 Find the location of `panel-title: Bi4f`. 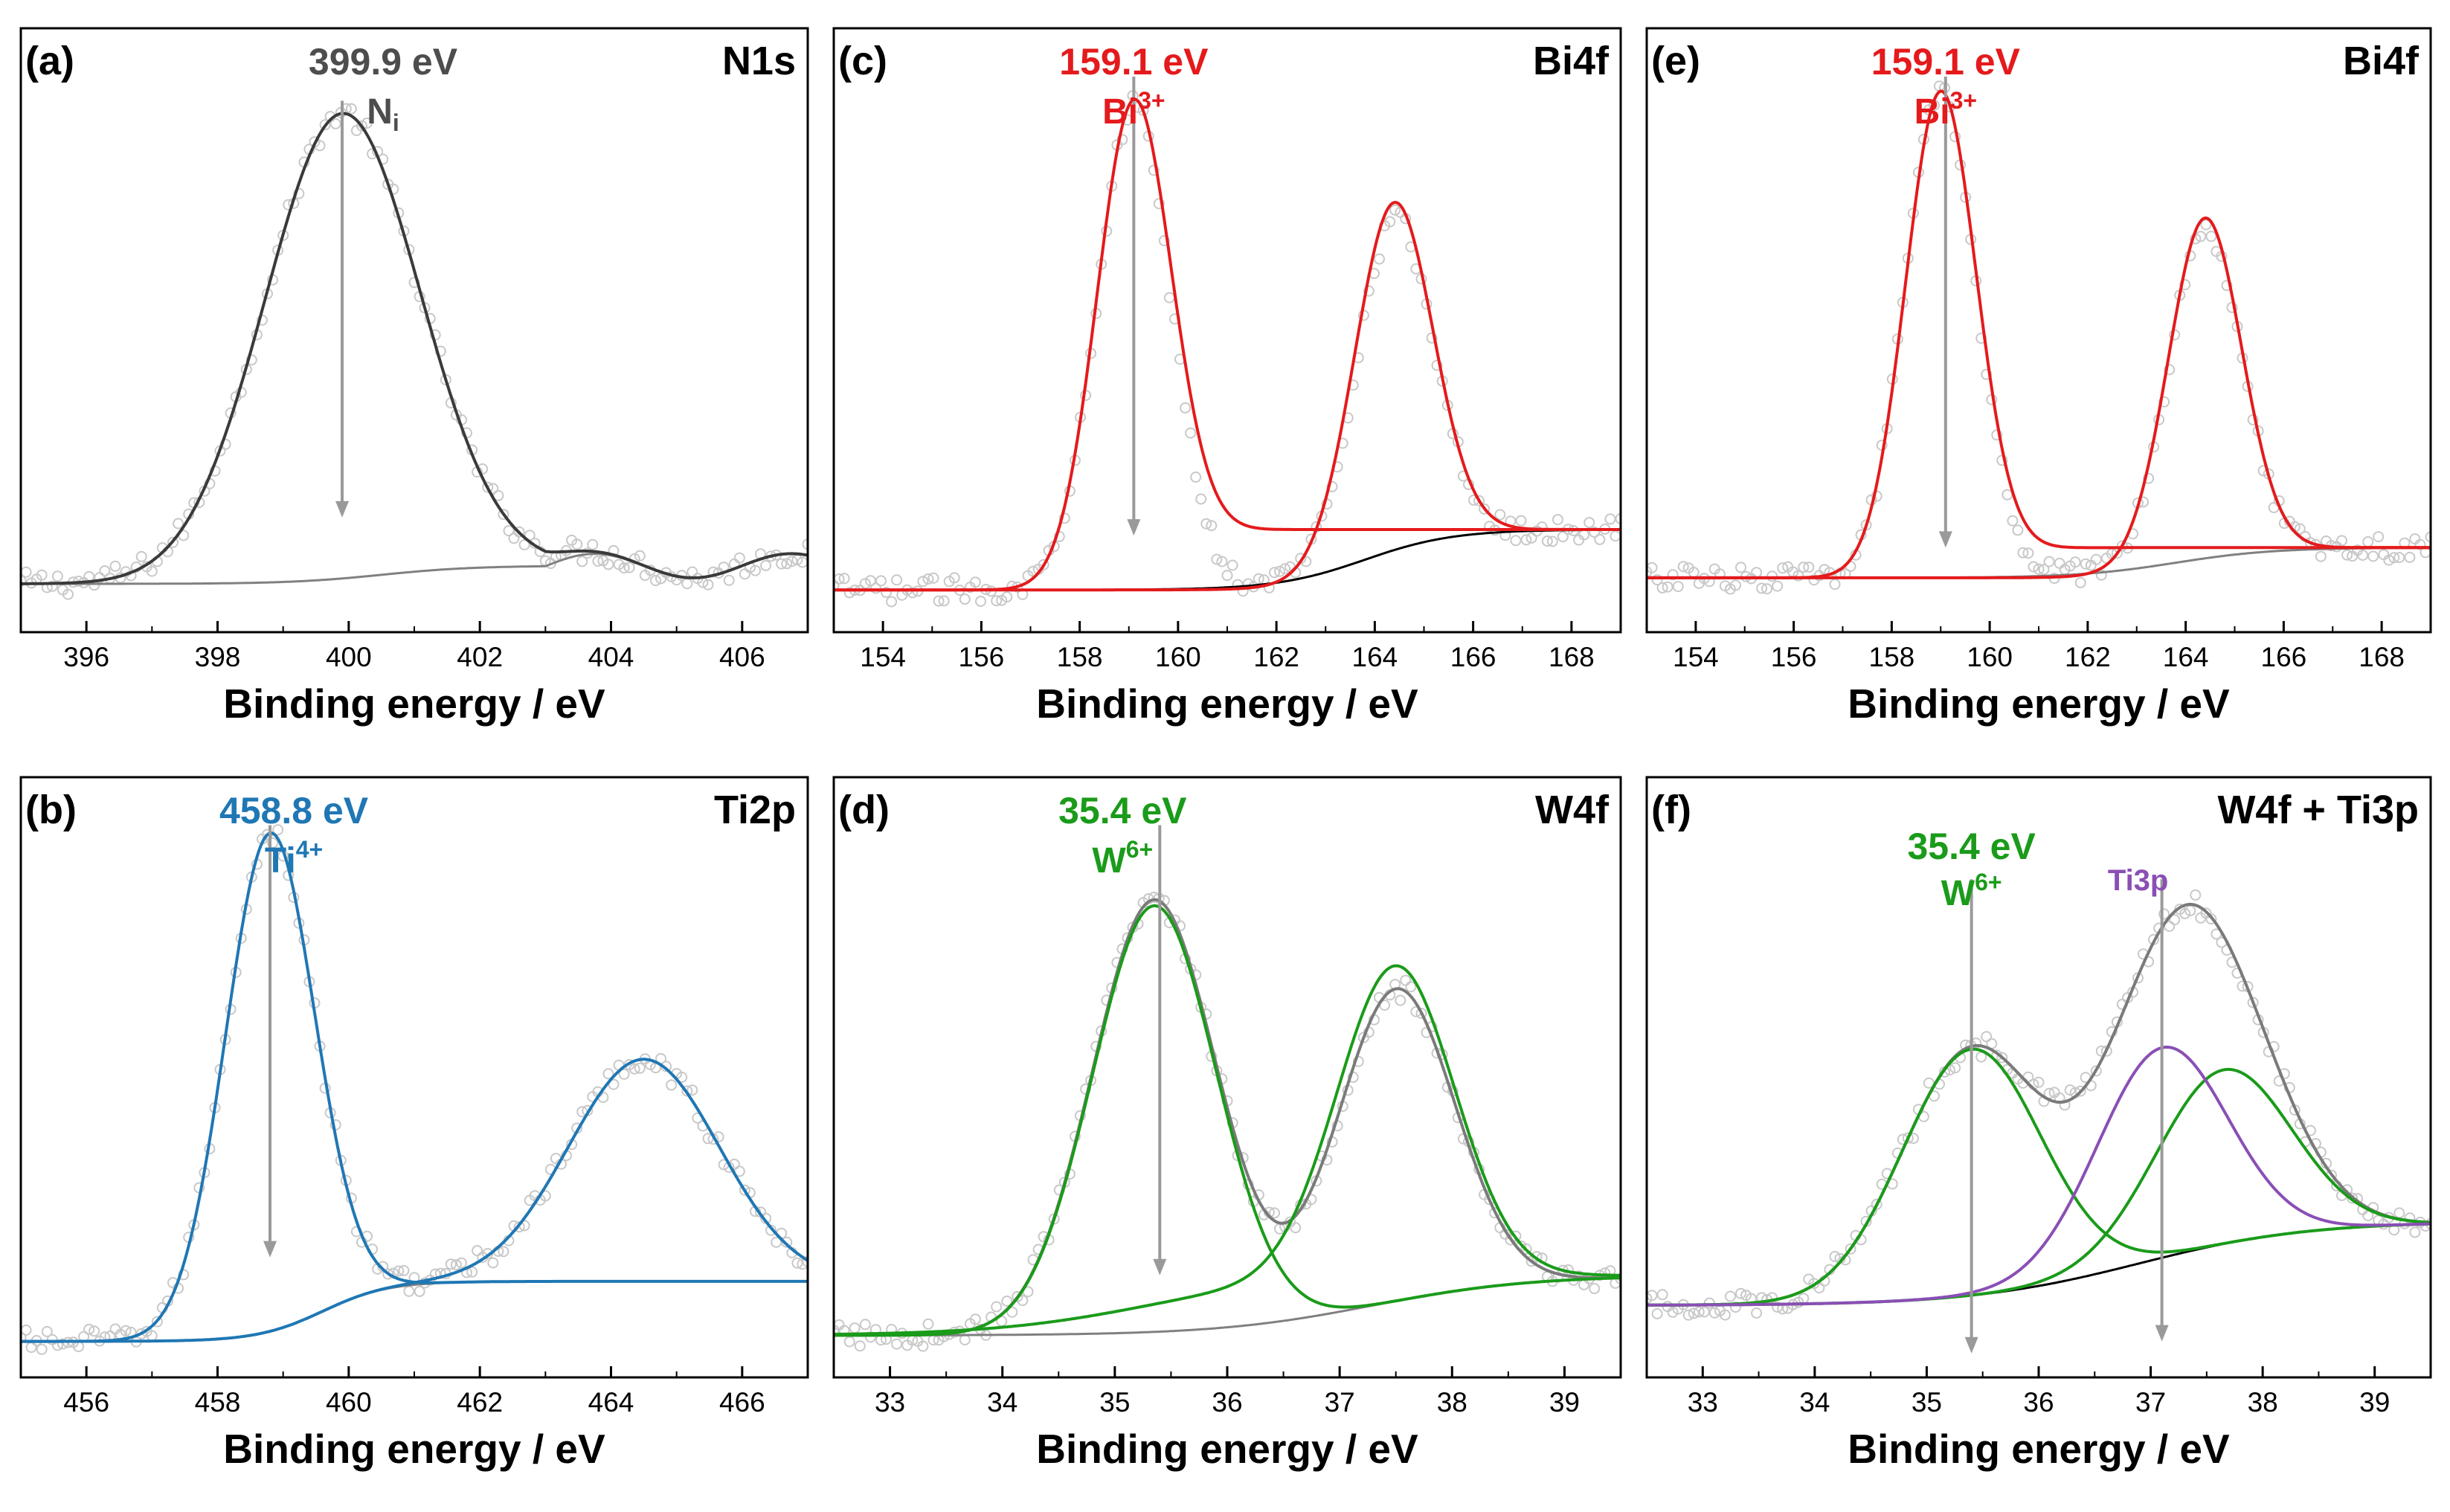

panel-title: Bi4f is located at coordinates (1571, 61).